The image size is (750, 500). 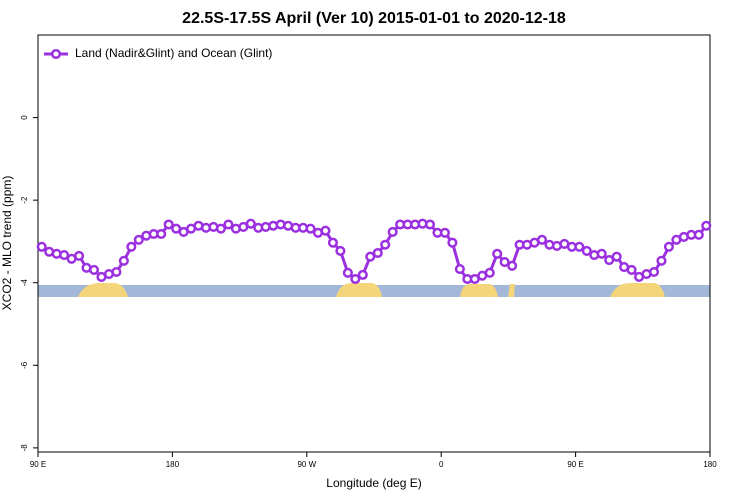 I want to click on y-tick-label: -4, so click(x=24, y=283).